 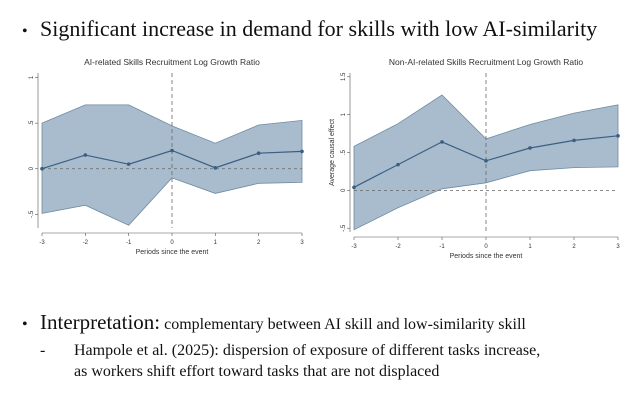 What do you see at coordinates (43, 350) in the screenshot?
I see `dash-icon: -` at bounding box center [43, 350].